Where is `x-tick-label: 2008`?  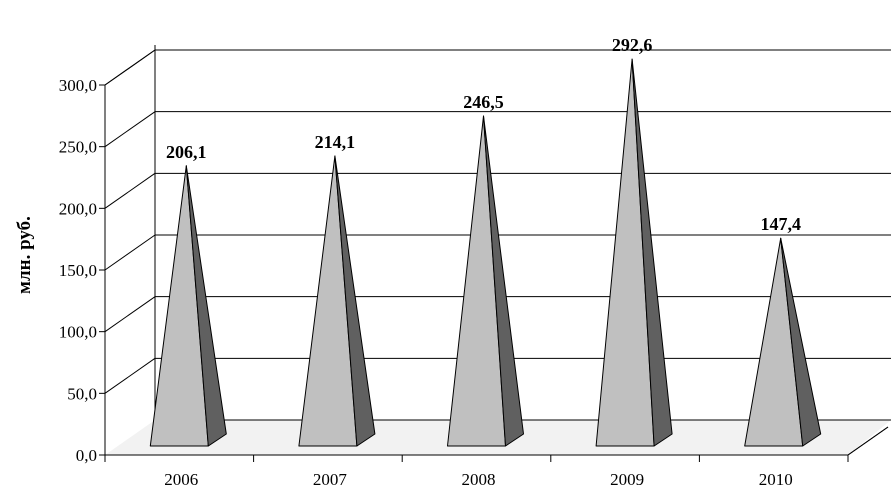 x-tick-label: 2008 is located at coordinates (479, 479).